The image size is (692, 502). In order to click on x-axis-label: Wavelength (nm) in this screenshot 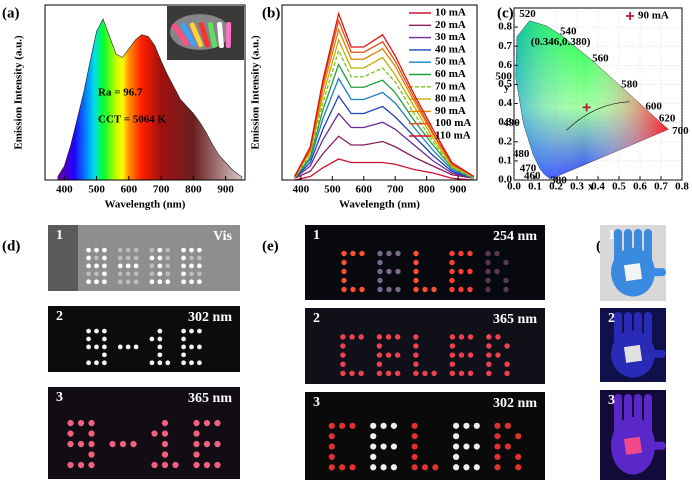, I will do `click(145, 205)`.